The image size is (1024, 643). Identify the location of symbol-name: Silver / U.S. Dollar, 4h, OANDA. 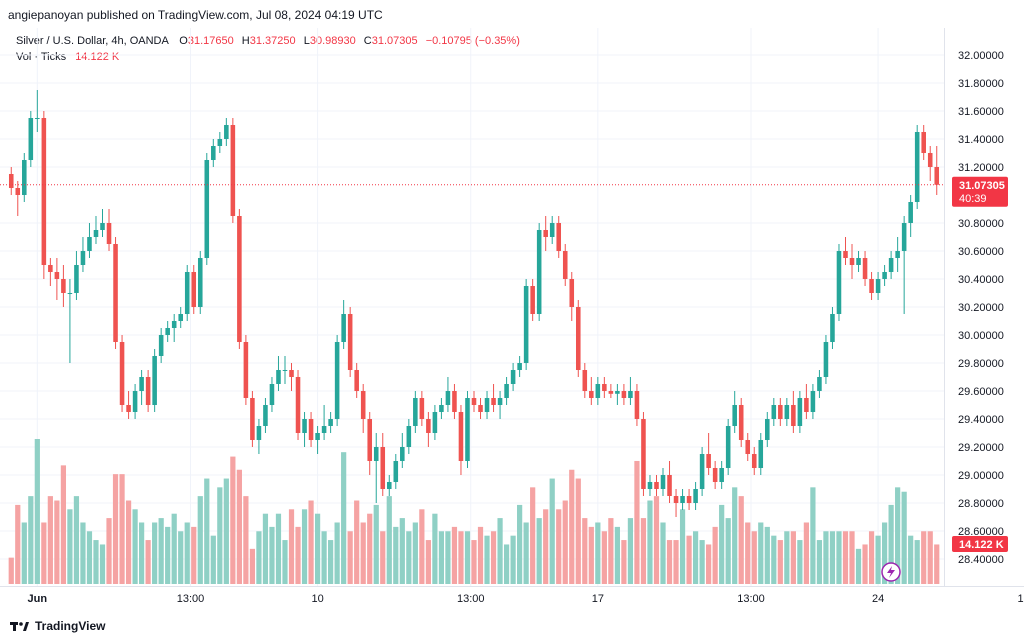
(92, 41).